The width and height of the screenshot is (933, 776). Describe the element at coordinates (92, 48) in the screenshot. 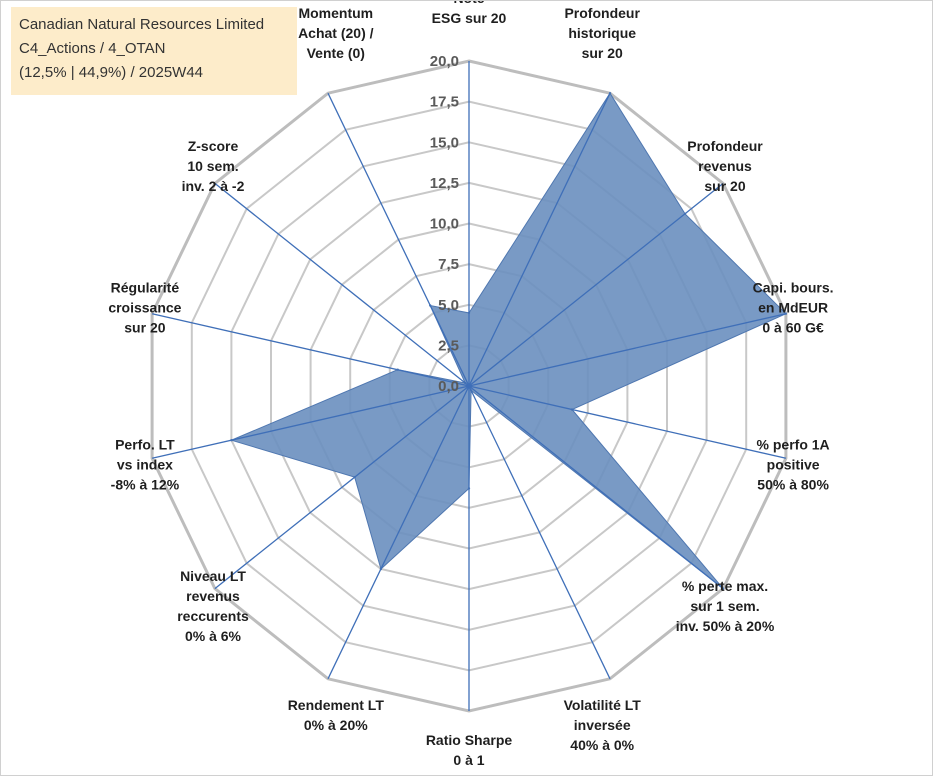

I see `portfolio-path: C4_Actions / 4_OTAN` at that location.